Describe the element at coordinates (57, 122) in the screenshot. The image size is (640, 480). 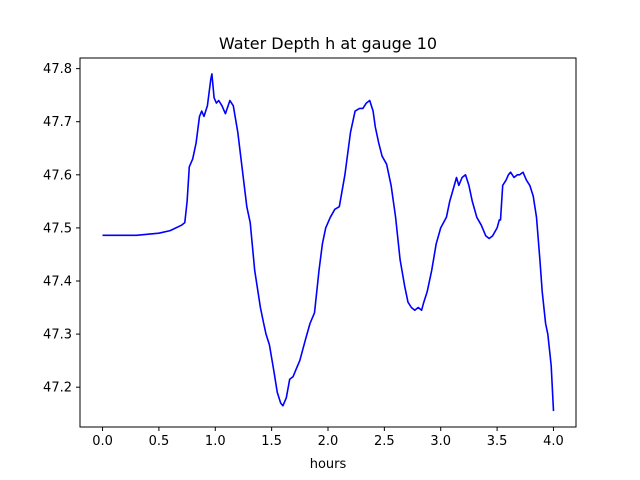
I see `y-tick-label: 47.7` at that location.